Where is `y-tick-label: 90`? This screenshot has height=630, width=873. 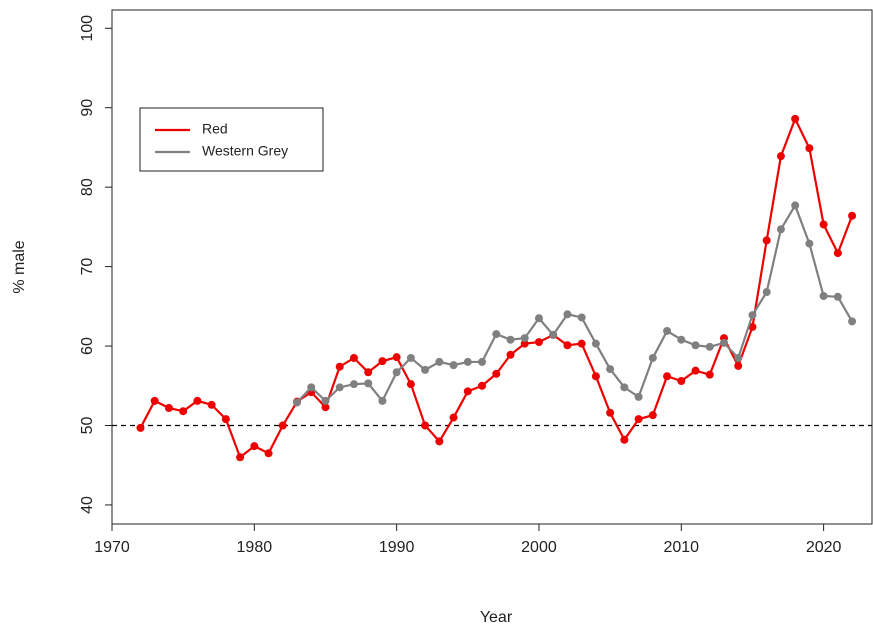 y-tick-label: 90 is located at coordinates (87, 108).